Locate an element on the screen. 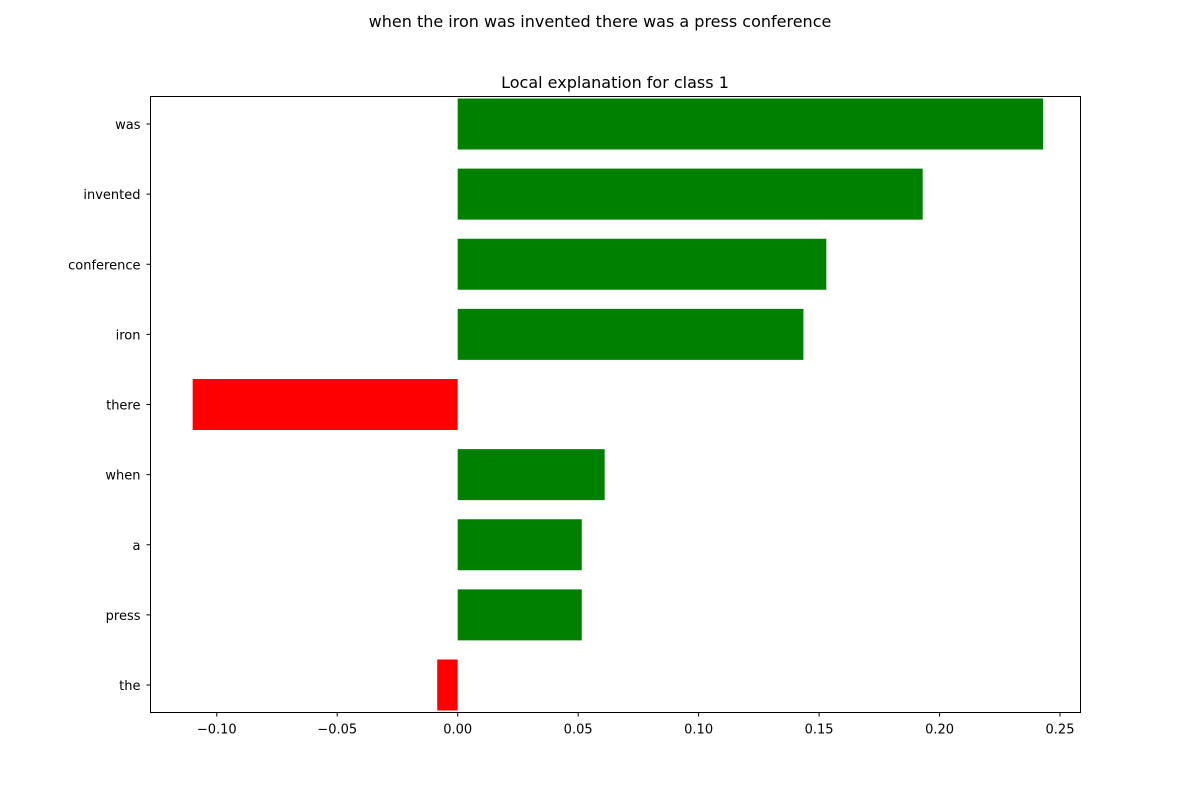 The height and width of the screenshot is (800, 1200). y-tick-label: was is located at coordinates (128, 125).